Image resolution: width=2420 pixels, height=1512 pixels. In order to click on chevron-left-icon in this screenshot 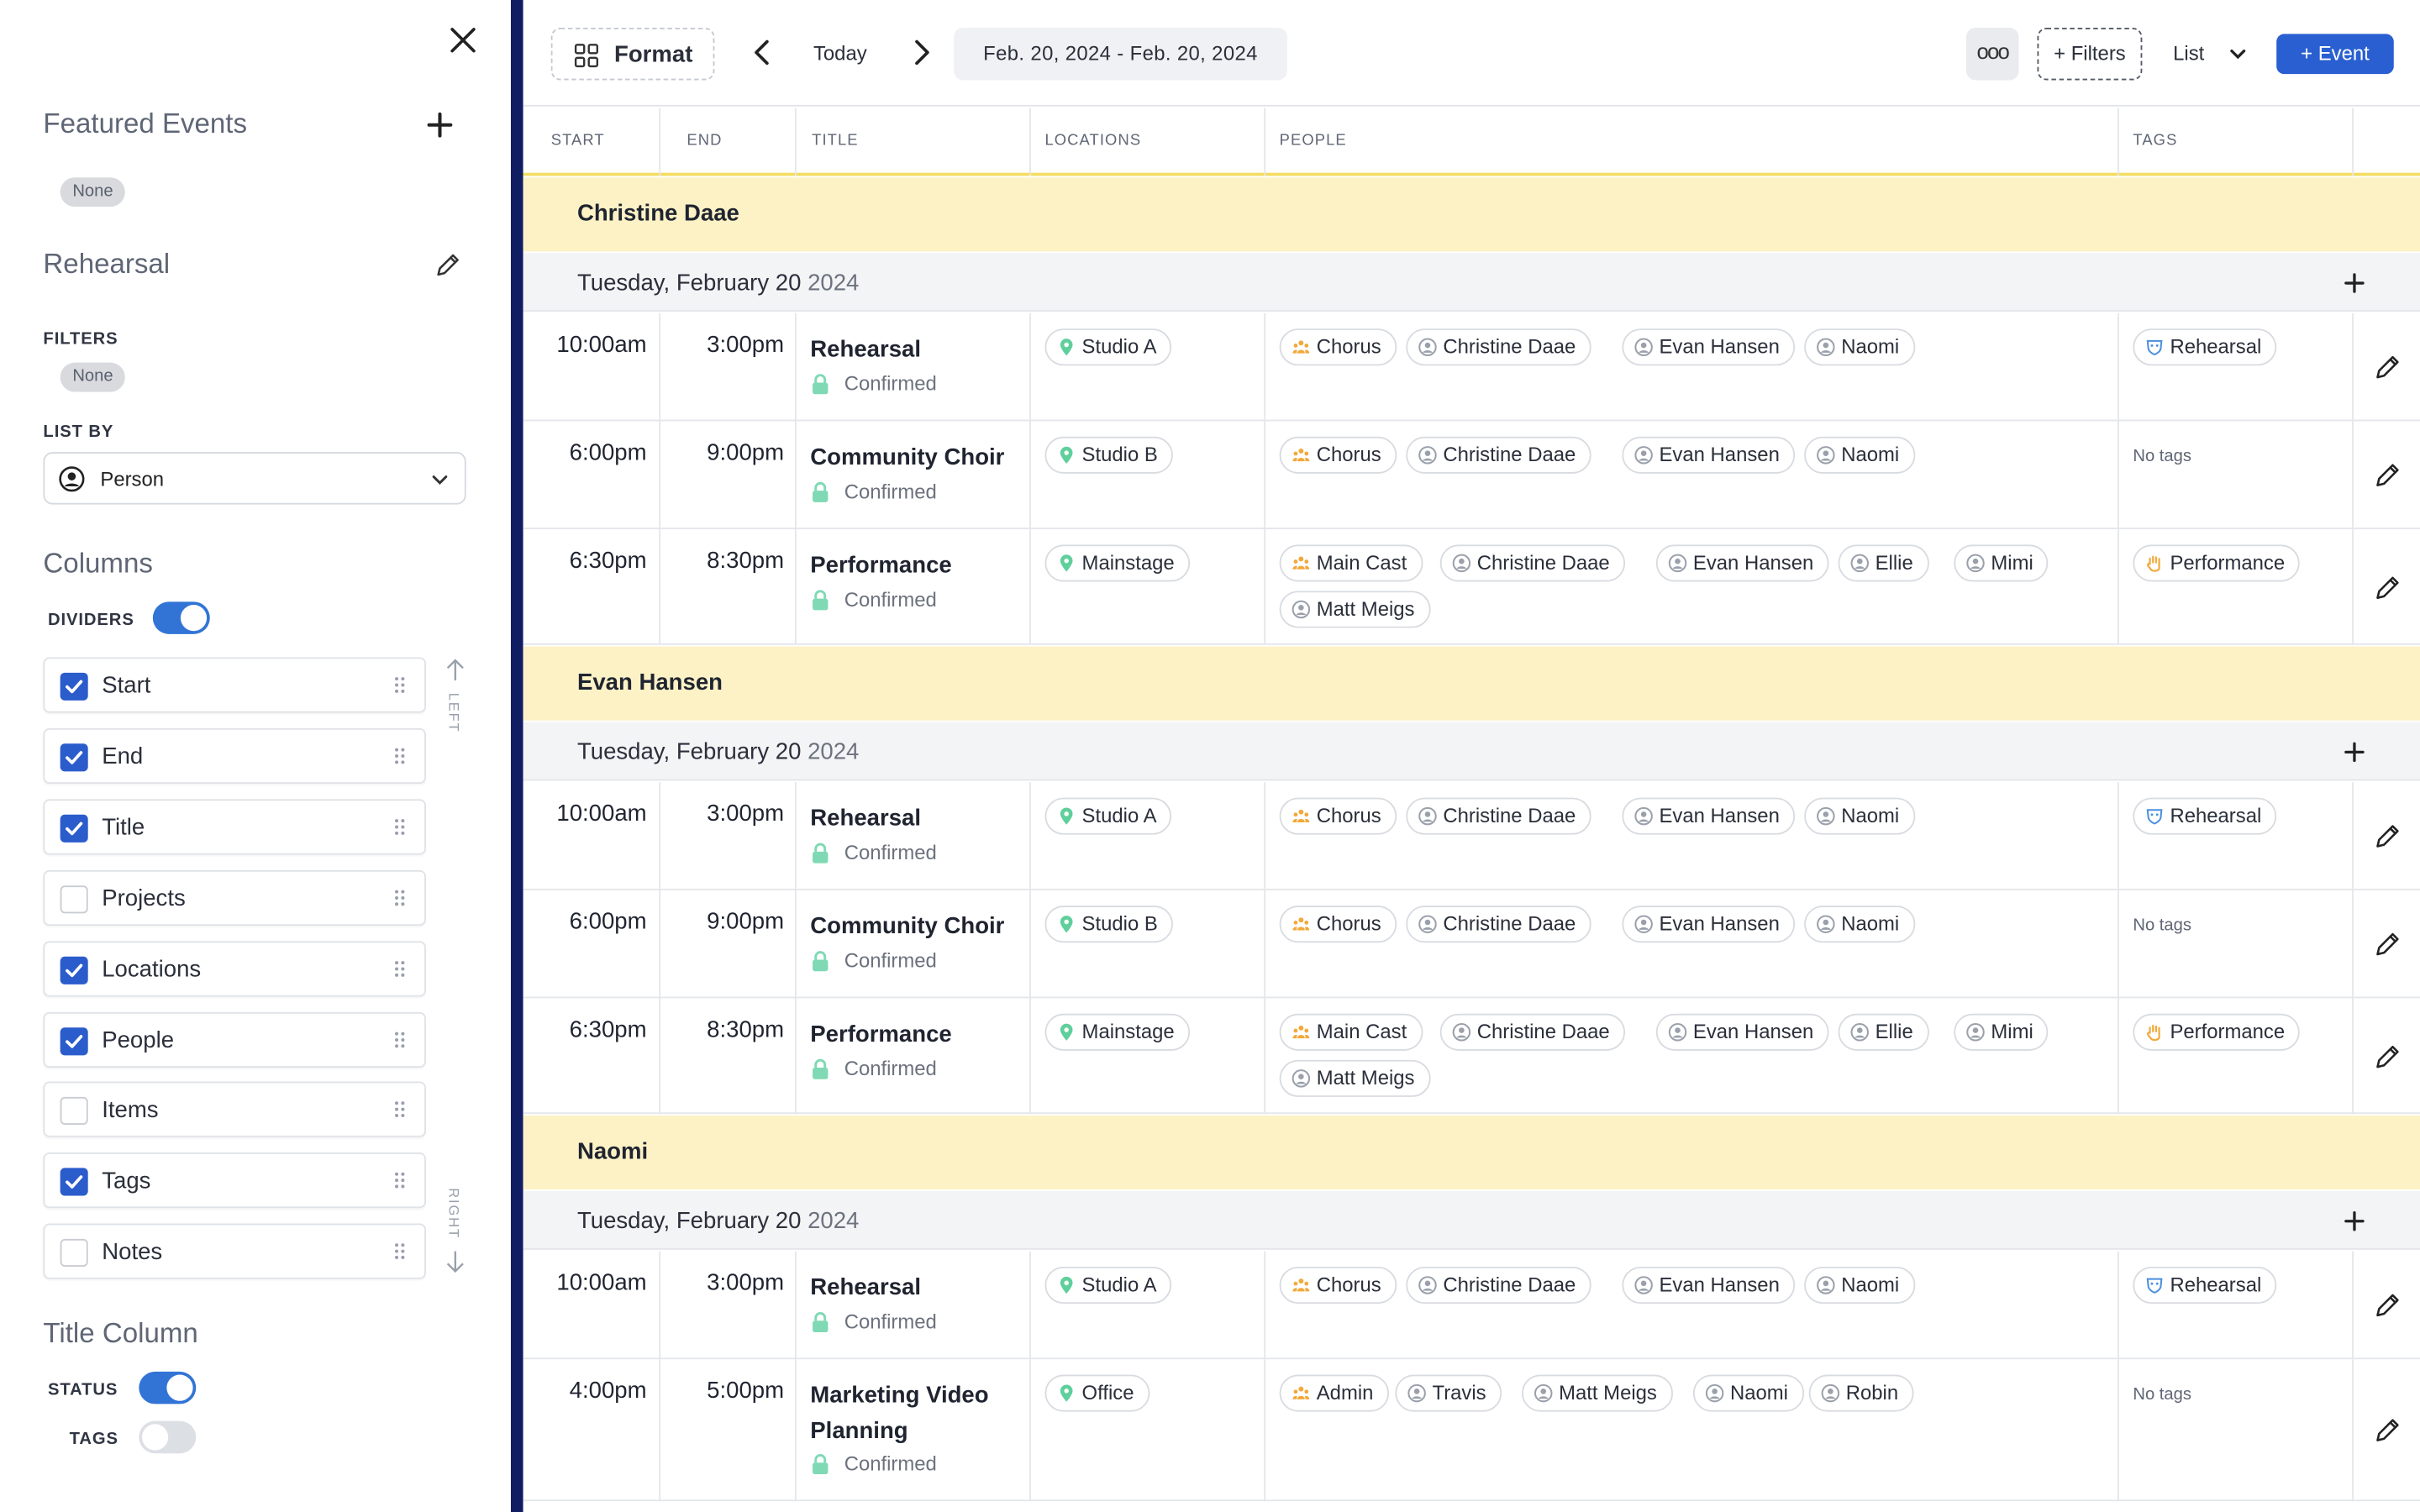, I will do `click(763, 52)`.